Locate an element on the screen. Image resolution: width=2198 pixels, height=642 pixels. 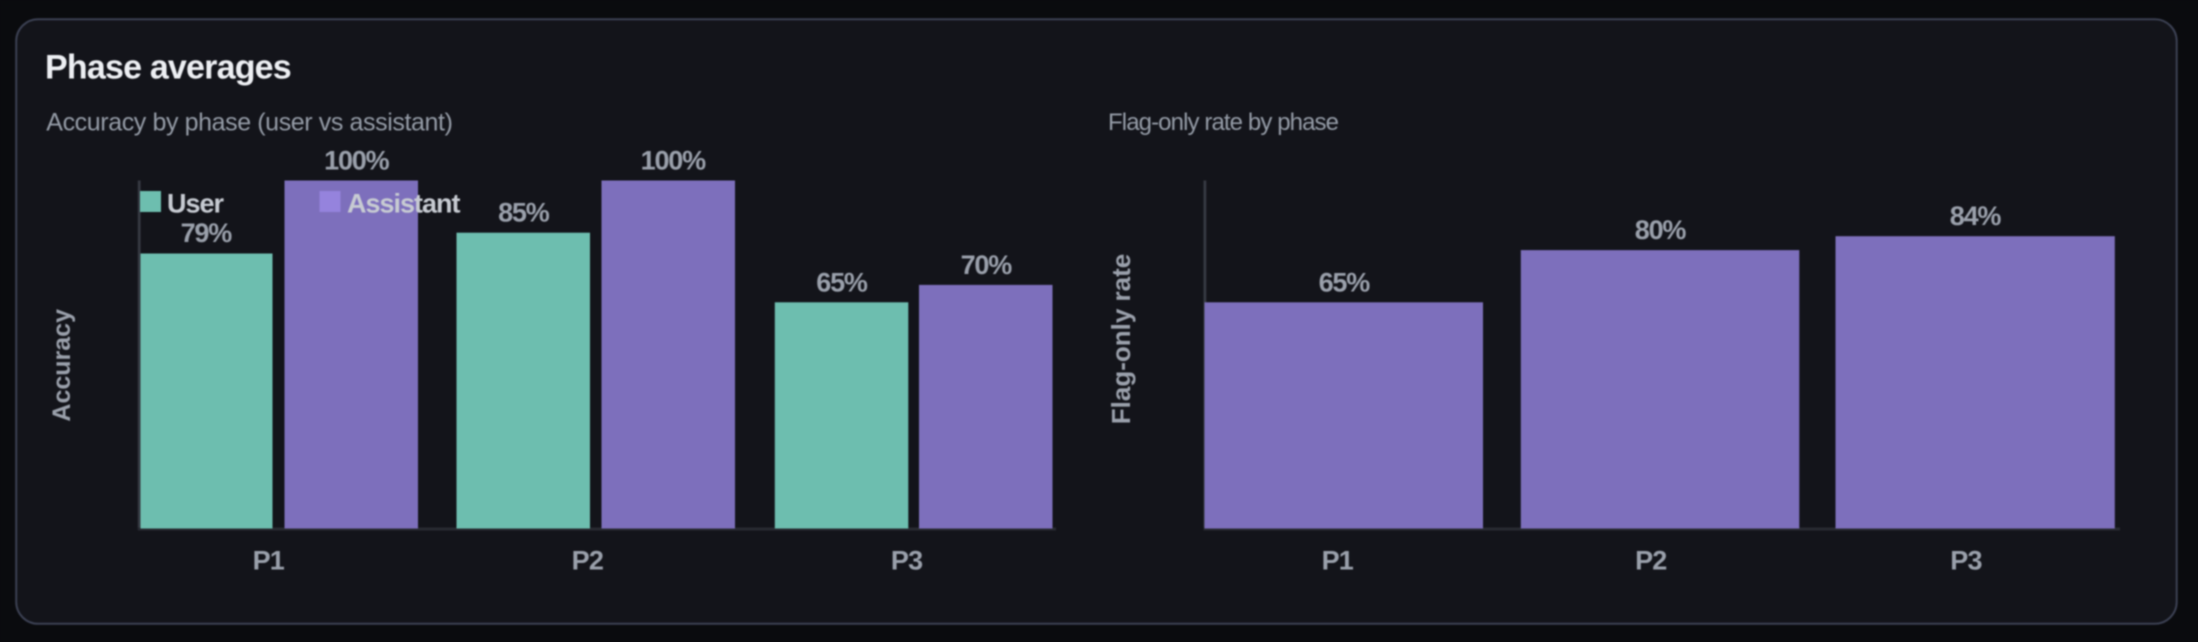
svg-text: Accuracy is located at coordinates (62, 365).